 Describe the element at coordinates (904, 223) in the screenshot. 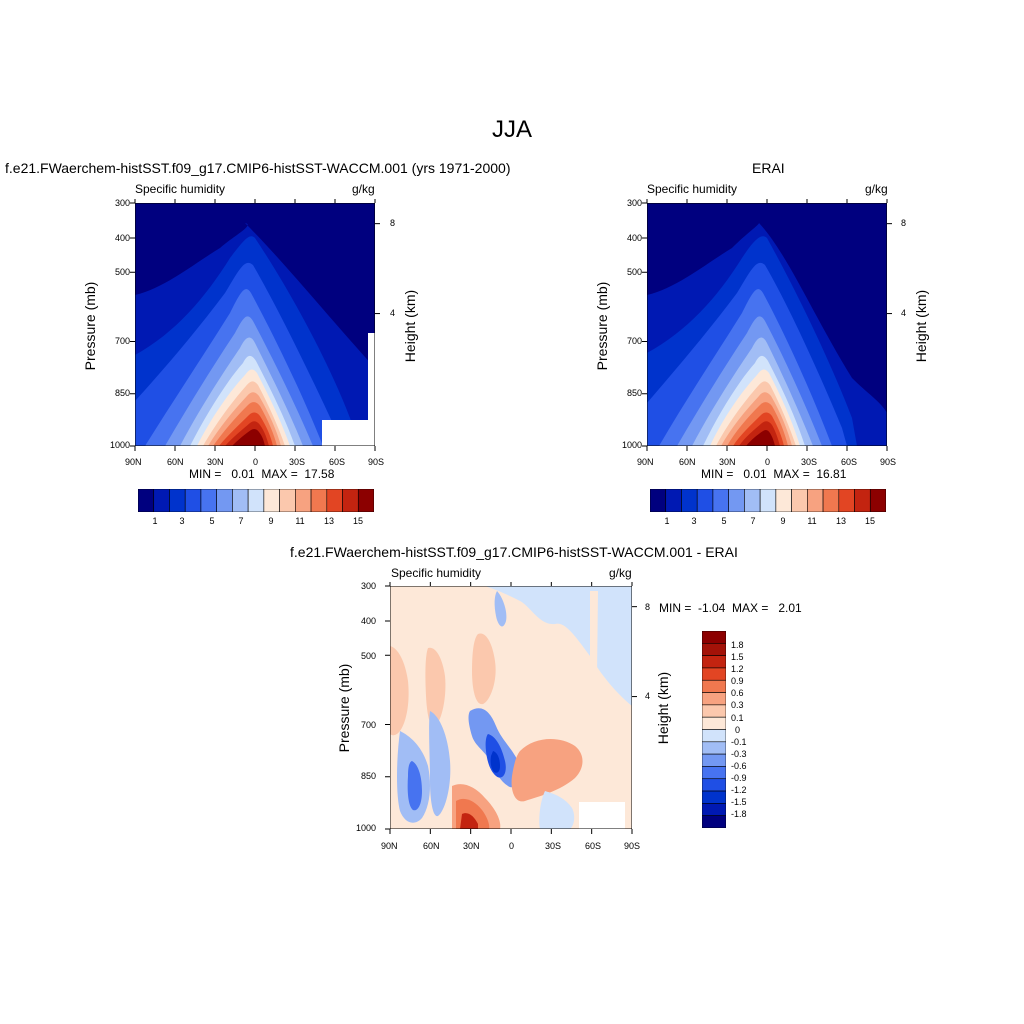

I see `obs-height-tick-8: 8` at that location.